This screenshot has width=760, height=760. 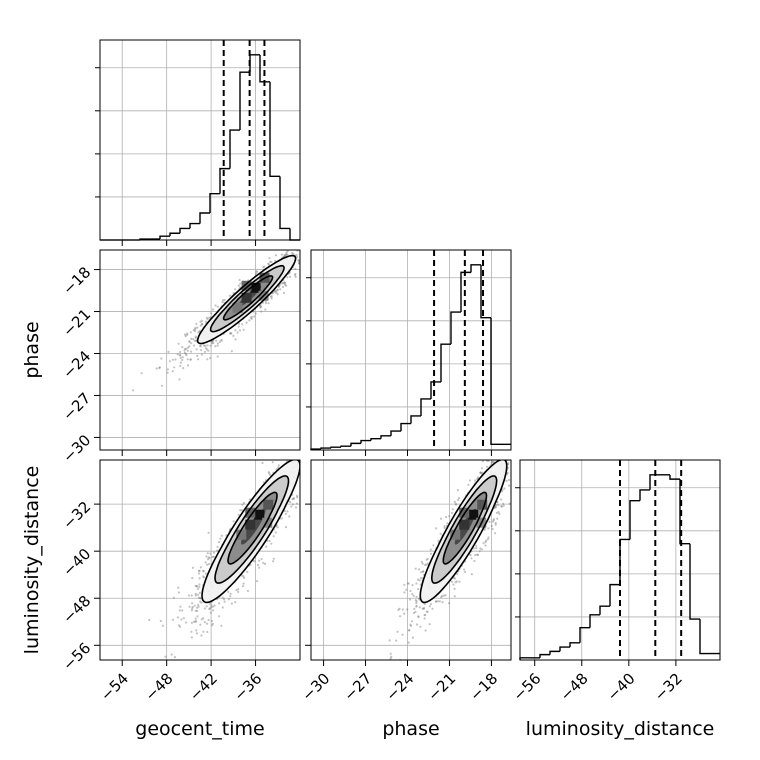 I want to click on scatter-panel-phase-vs-luminosity_distance, so click(x=410, y=559).